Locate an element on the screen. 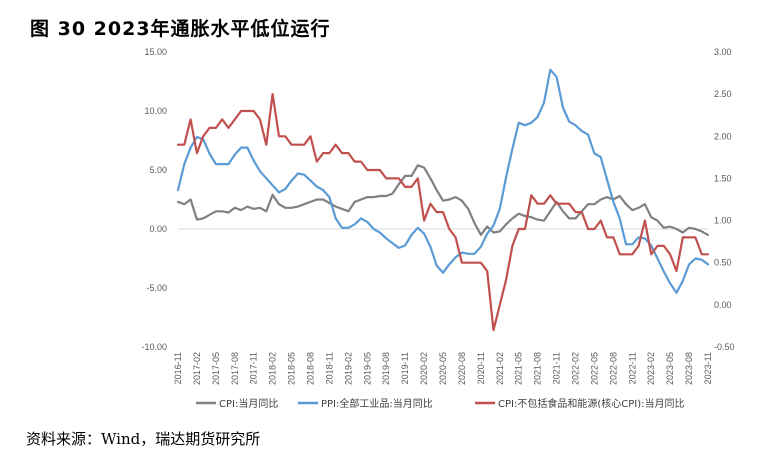 Image resolution: width=783 pixels, height=454 pixels. left-y-tick-label: -5.00 is located at coordinates (156, 288).